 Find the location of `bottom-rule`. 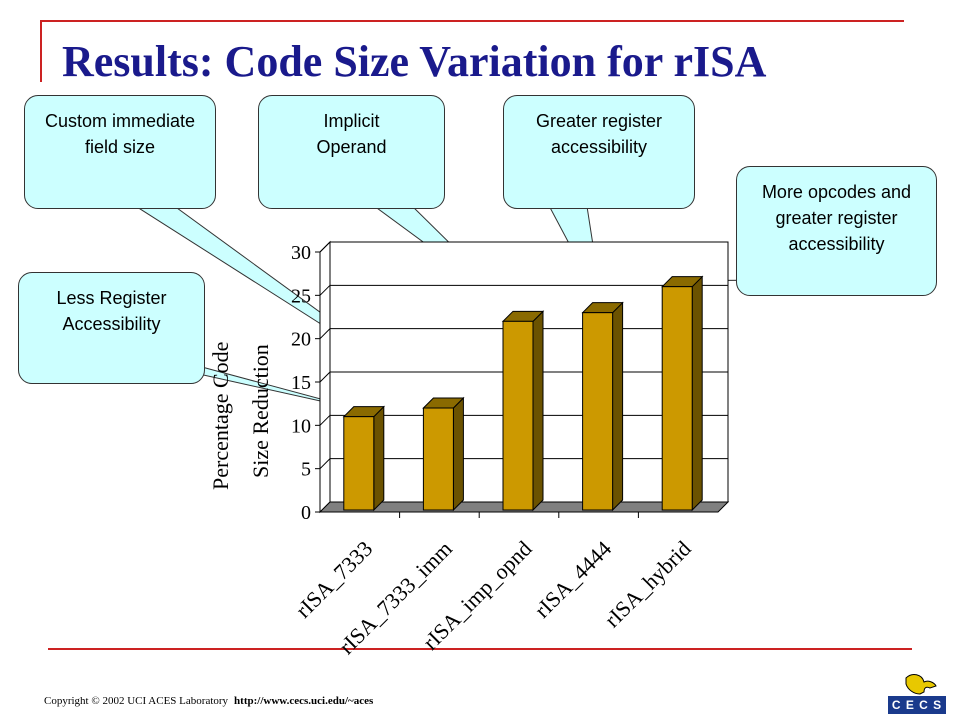

bottom-rule is located at coordinates (480, 649).